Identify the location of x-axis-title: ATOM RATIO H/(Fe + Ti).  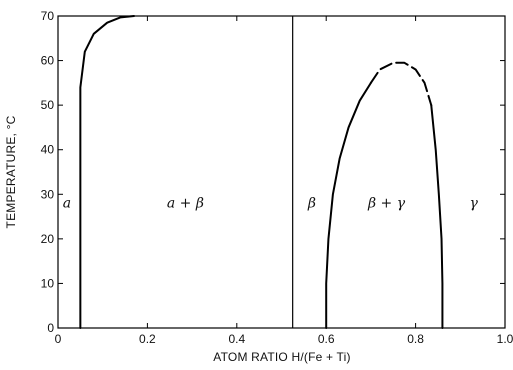
(281, 357).